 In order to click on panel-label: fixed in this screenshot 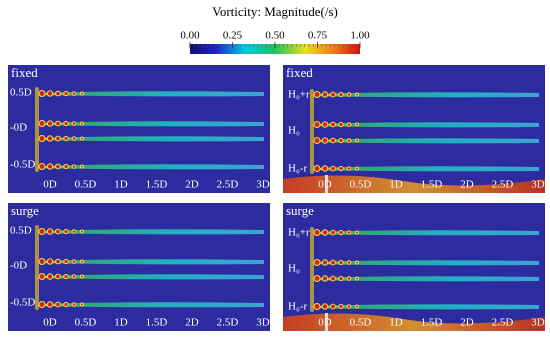, I will do `click(24, 72)`.